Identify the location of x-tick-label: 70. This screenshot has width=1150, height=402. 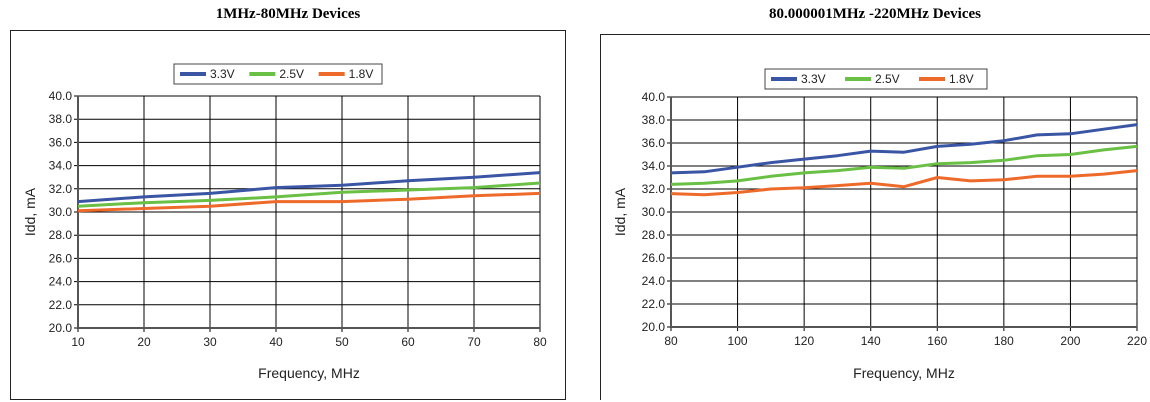
(474, 342).